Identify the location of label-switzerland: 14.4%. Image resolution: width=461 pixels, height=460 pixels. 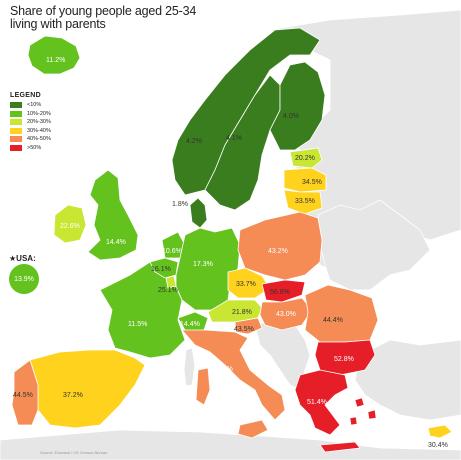
(190, 324).